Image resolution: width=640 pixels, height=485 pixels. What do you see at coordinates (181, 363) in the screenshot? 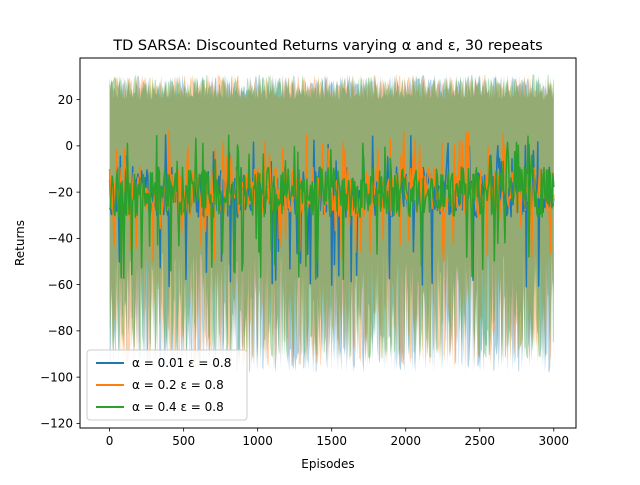
I see `legend-label-alpha-0.01: α = 0.01 ε = 0.8` at bounding box center [181, 363].